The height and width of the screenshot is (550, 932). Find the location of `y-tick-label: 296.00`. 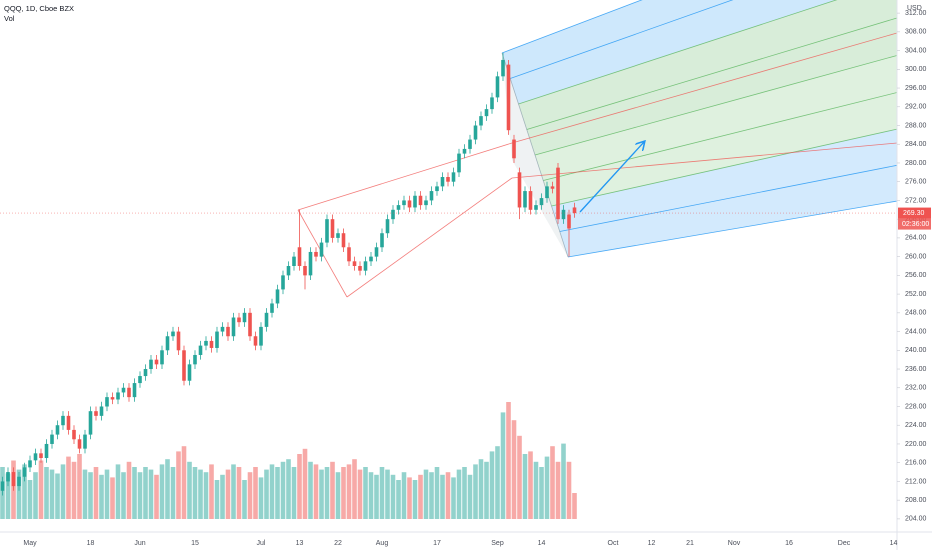

y-tick-label: 296.00 is located at coordinates (916, 88).